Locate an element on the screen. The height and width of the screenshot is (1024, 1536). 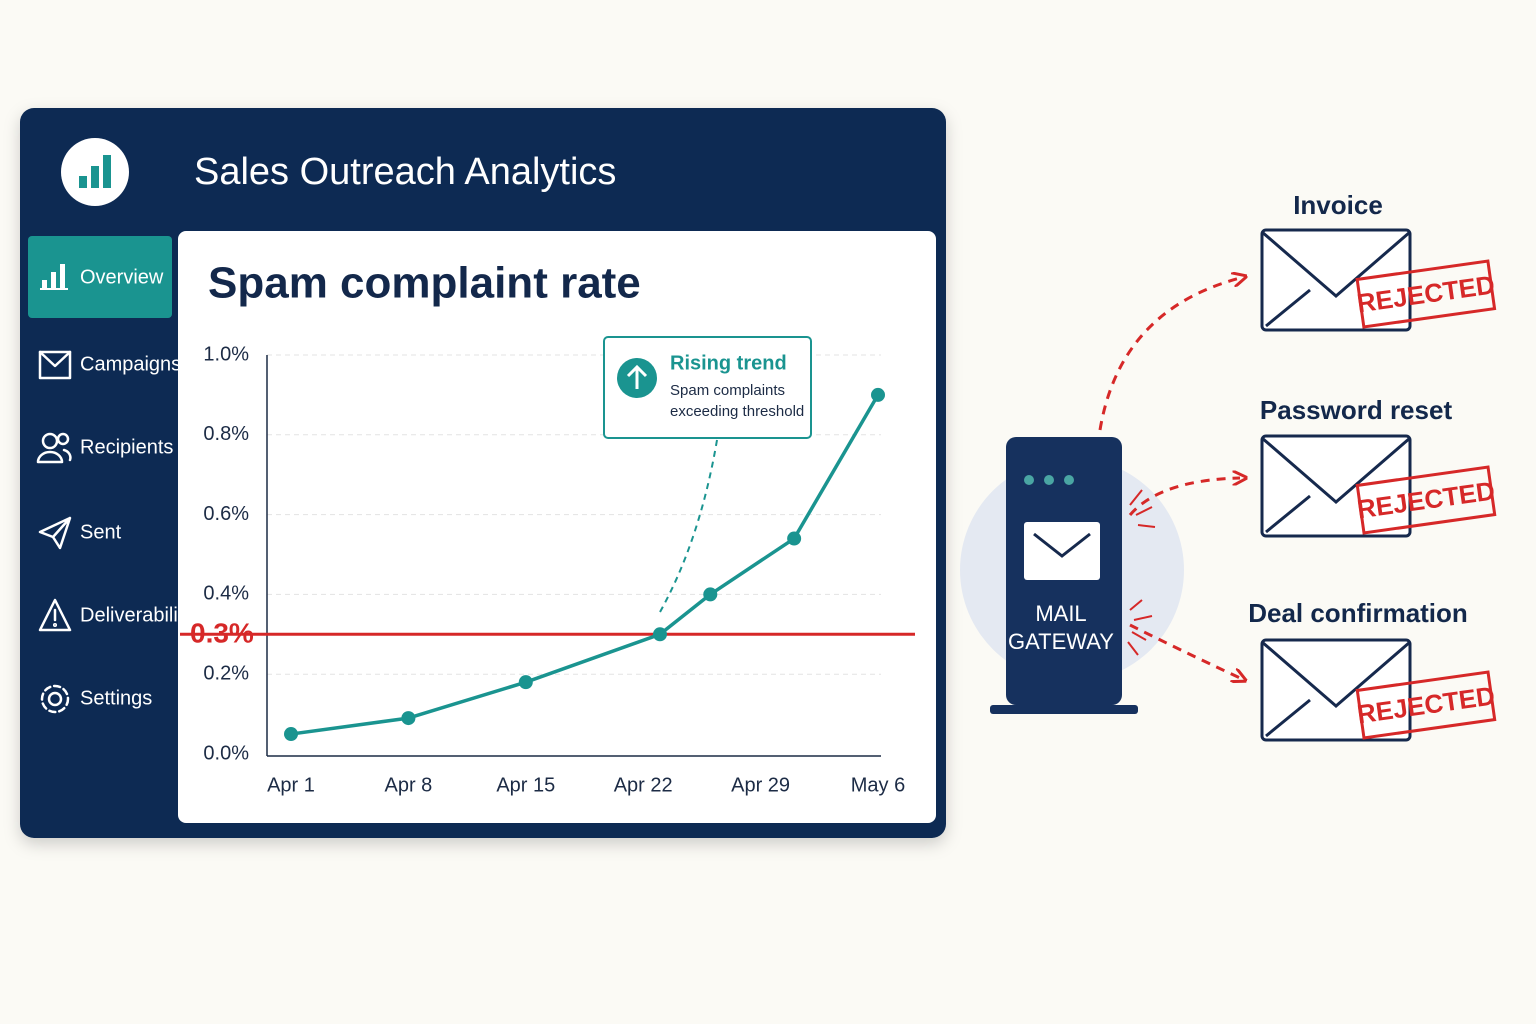
gateway-label: GATEWAY is located at coordinates (1061, 641).